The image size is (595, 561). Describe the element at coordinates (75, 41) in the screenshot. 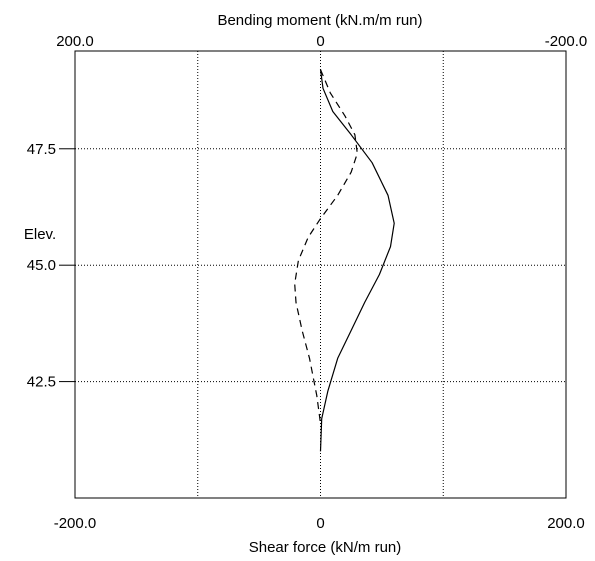

I see `top-tick-label: 200.0` at that location.